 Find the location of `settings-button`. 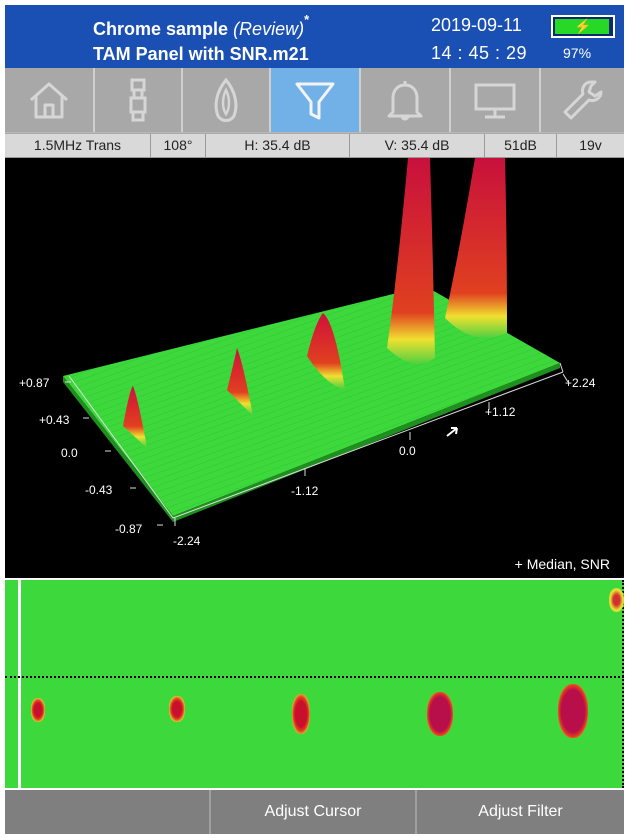

settings-button is located at coordinates (582, 100).